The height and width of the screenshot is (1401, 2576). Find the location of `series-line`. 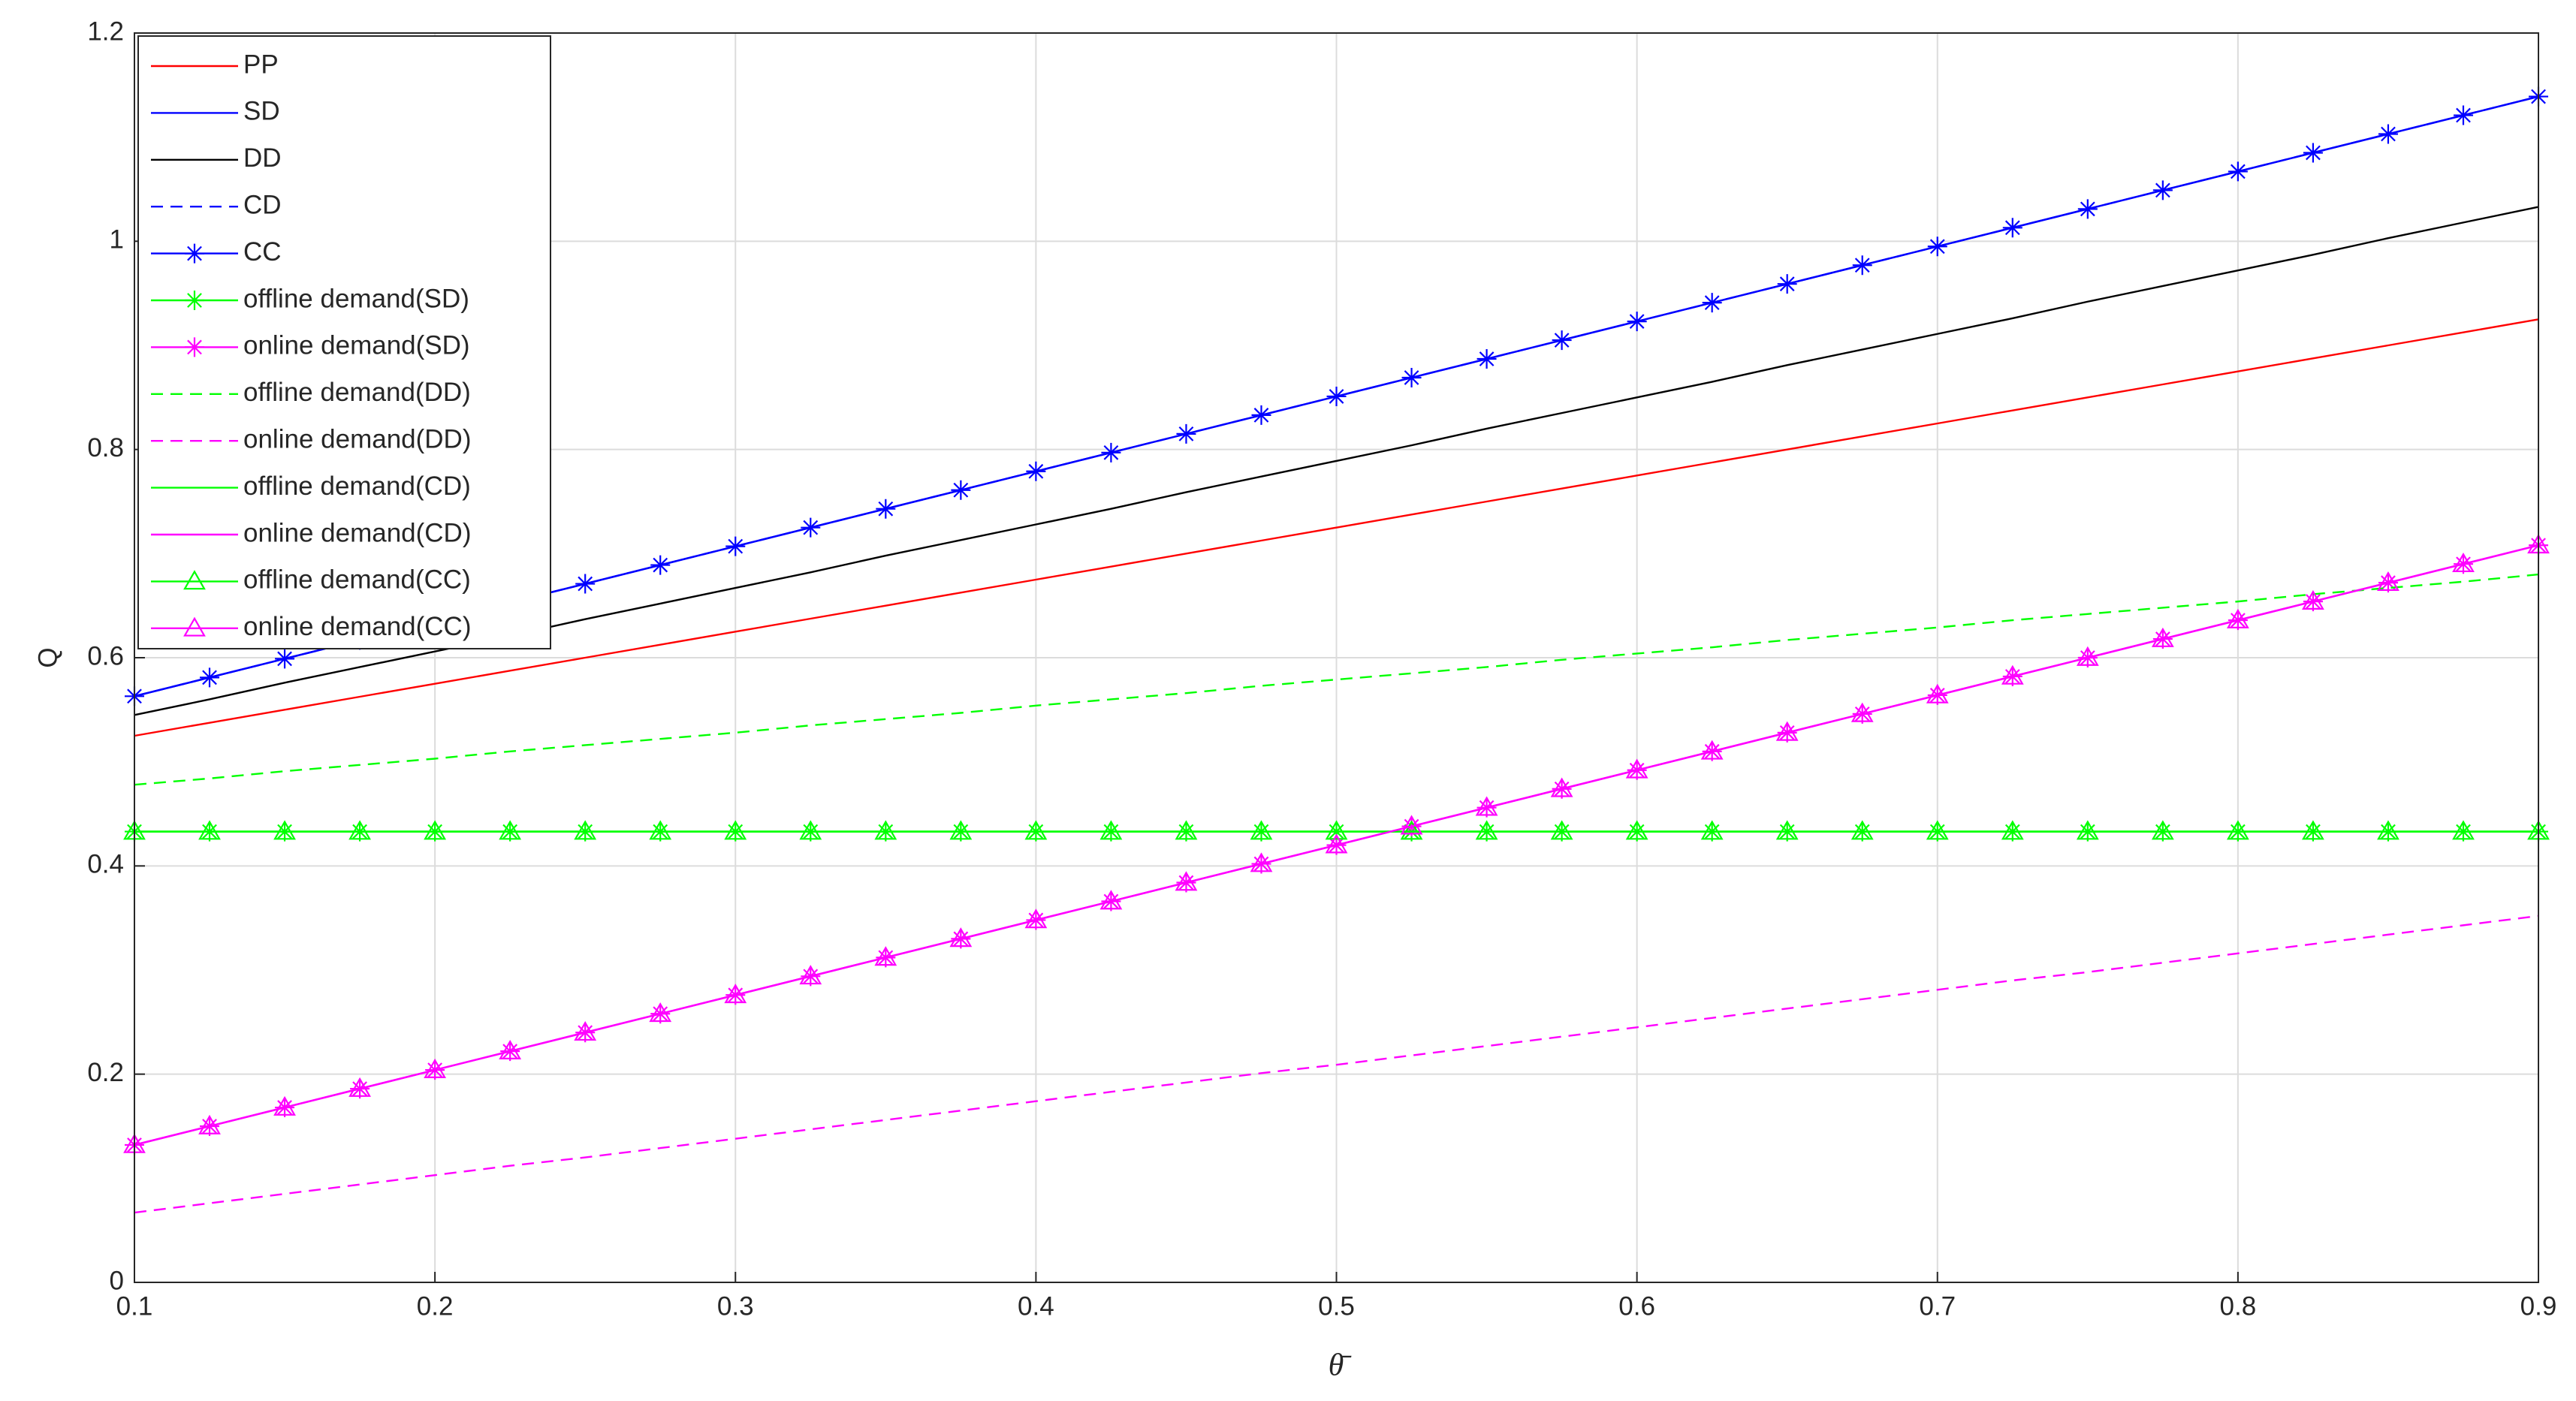

series-line is located at coordinates (1337, 680).